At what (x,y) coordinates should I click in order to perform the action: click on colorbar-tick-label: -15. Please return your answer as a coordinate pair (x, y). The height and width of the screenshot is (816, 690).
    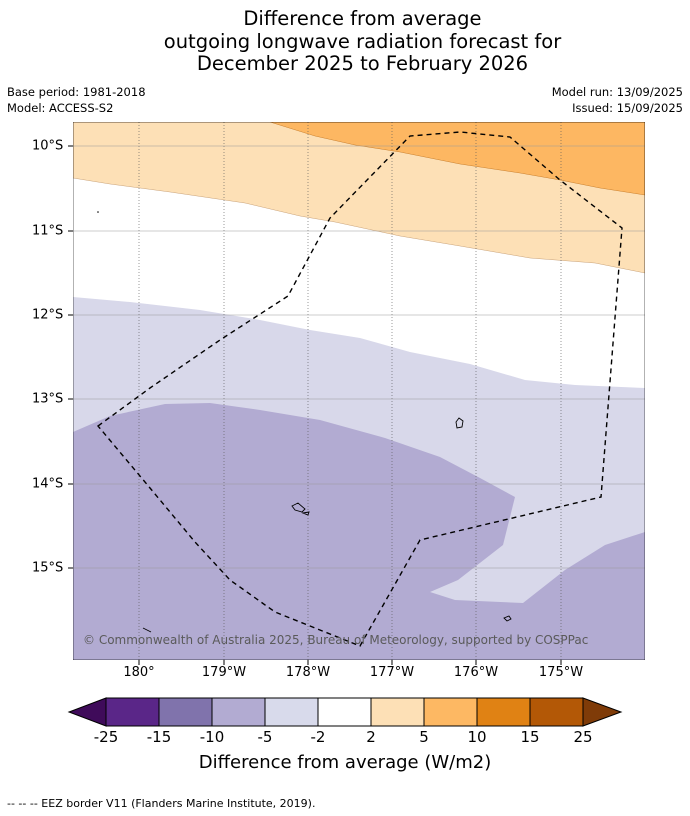
    Looking at the image, I should click on (159, 737).